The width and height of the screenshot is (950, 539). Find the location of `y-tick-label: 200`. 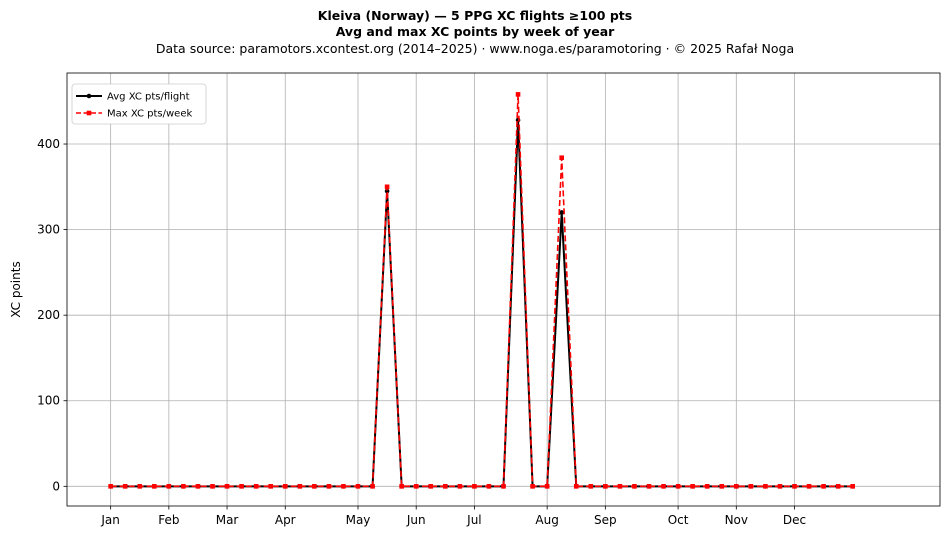

y-tick-label: 200 is located at coordinates (48, 315).